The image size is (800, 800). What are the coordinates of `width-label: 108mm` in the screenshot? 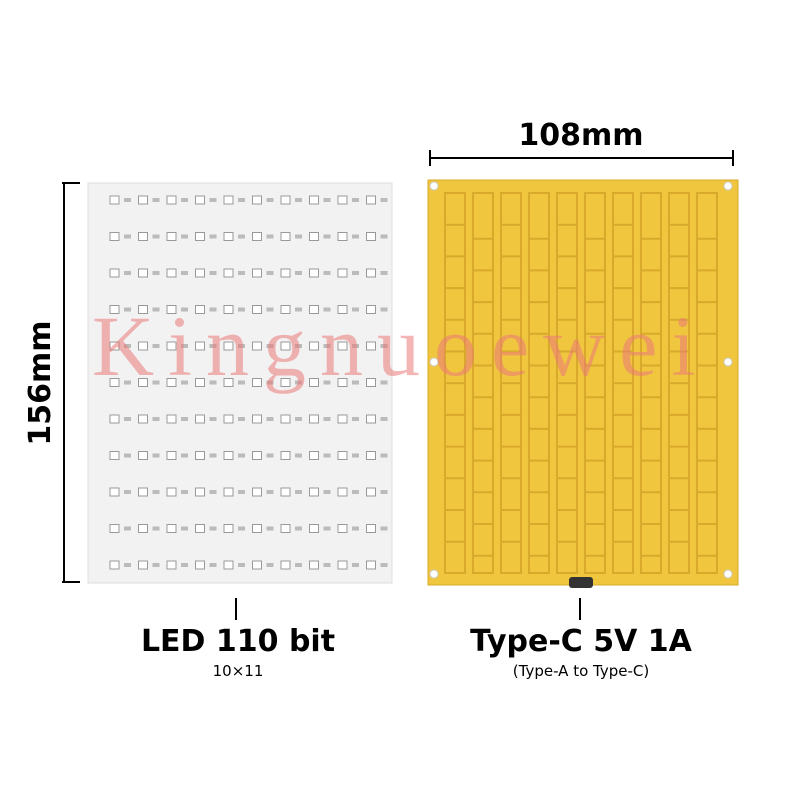 It's located at (580, 135).